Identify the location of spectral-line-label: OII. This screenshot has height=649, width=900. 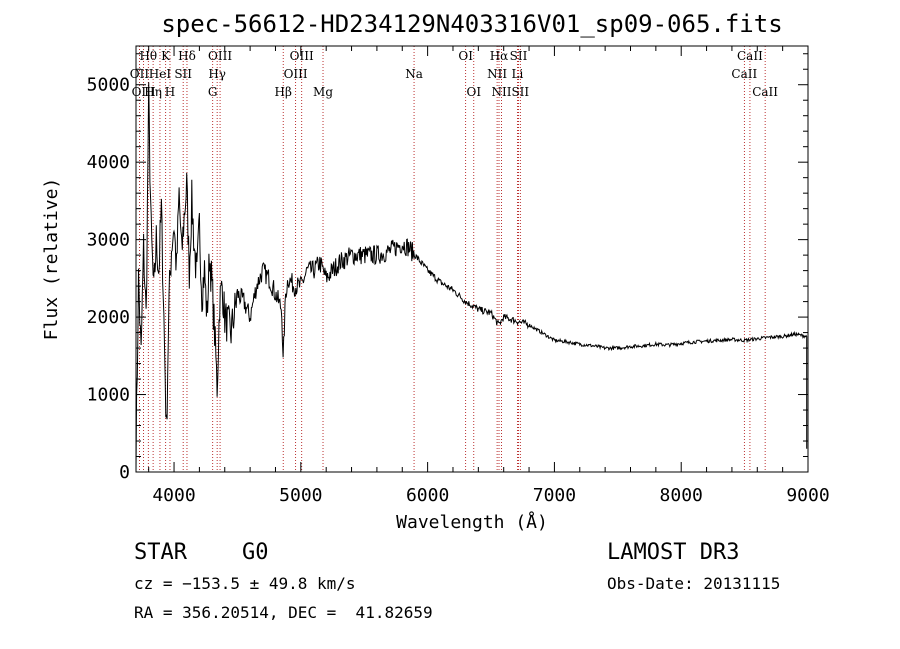
(140, 74).